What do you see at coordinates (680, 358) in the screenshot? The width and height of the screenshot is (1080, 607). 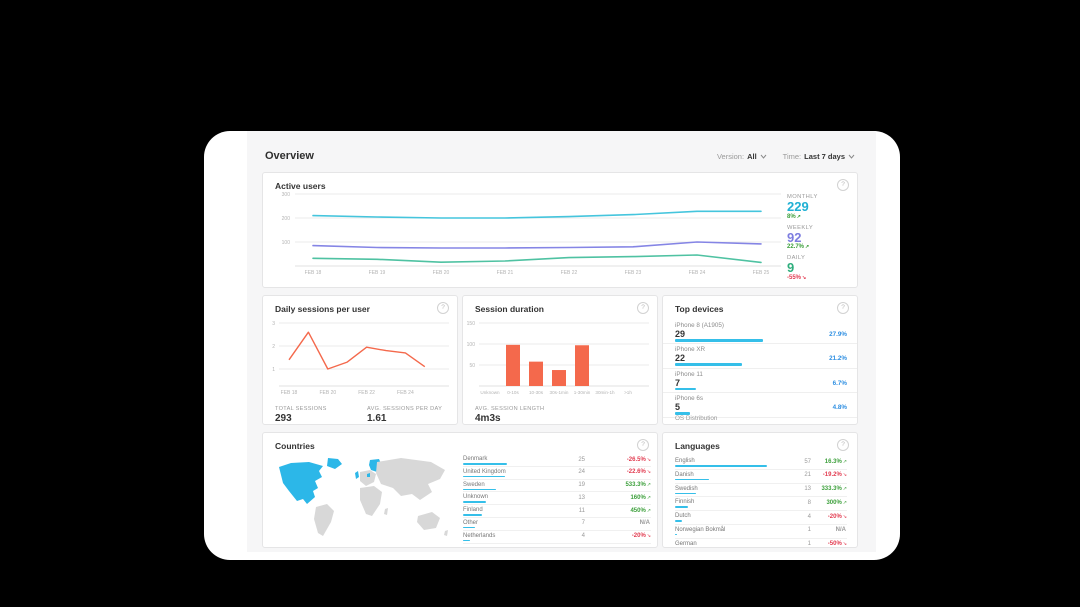 I see `device-count: 22` at bounding box center [680, 358].